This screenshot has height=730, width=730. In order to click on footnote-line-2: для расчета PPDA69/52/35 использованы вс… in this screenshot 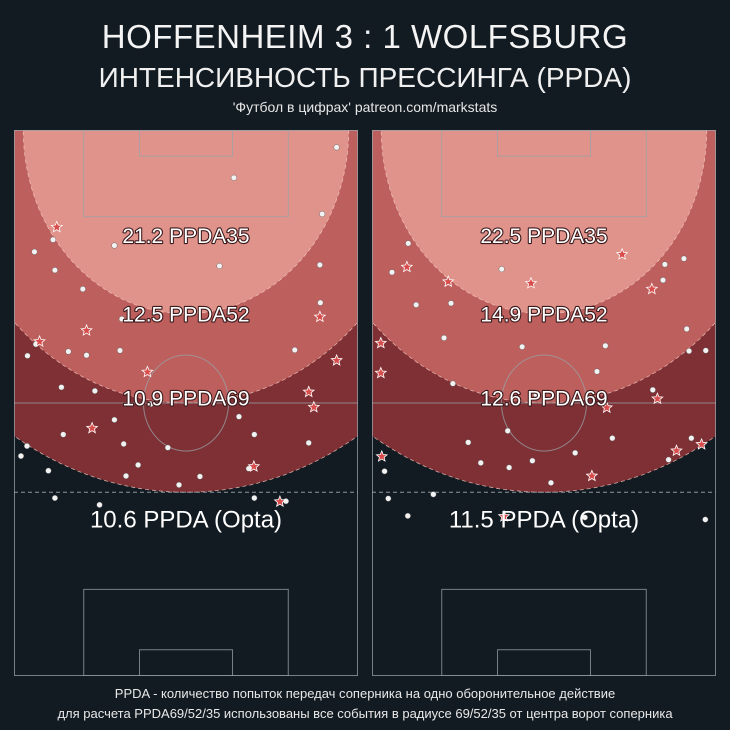, I will do `click(365, 713)`.